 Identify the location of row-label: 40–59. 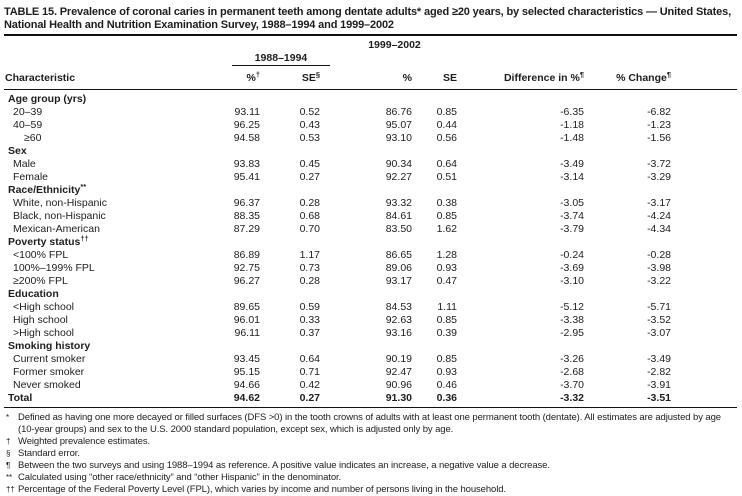
(28, 124).